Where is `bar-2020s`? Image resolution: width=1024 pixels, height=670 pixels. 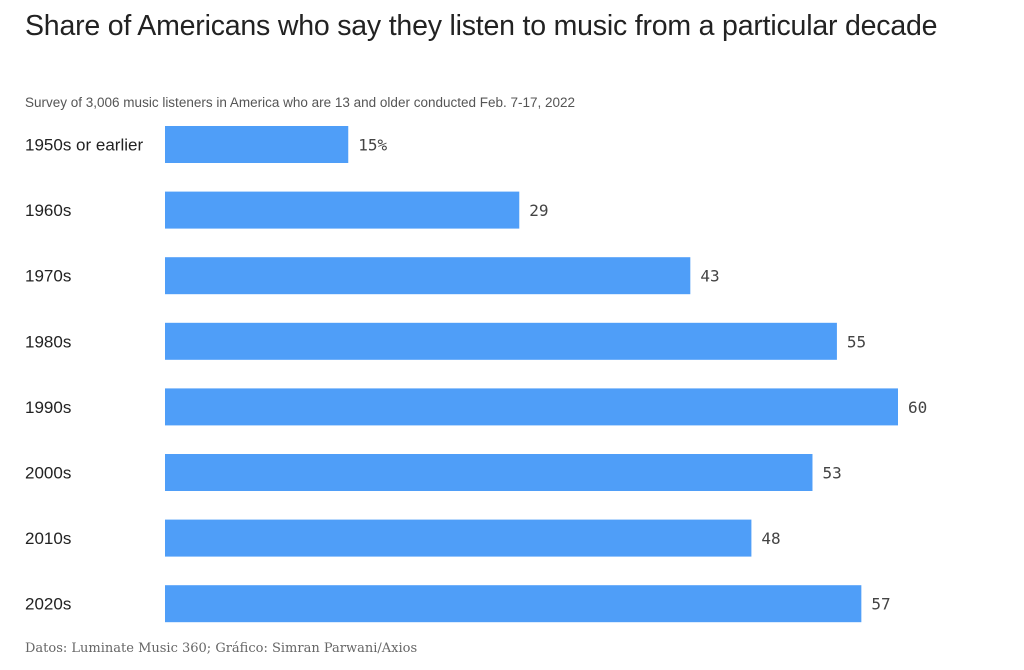
bar-2020s is located at coordinates (513, 604).